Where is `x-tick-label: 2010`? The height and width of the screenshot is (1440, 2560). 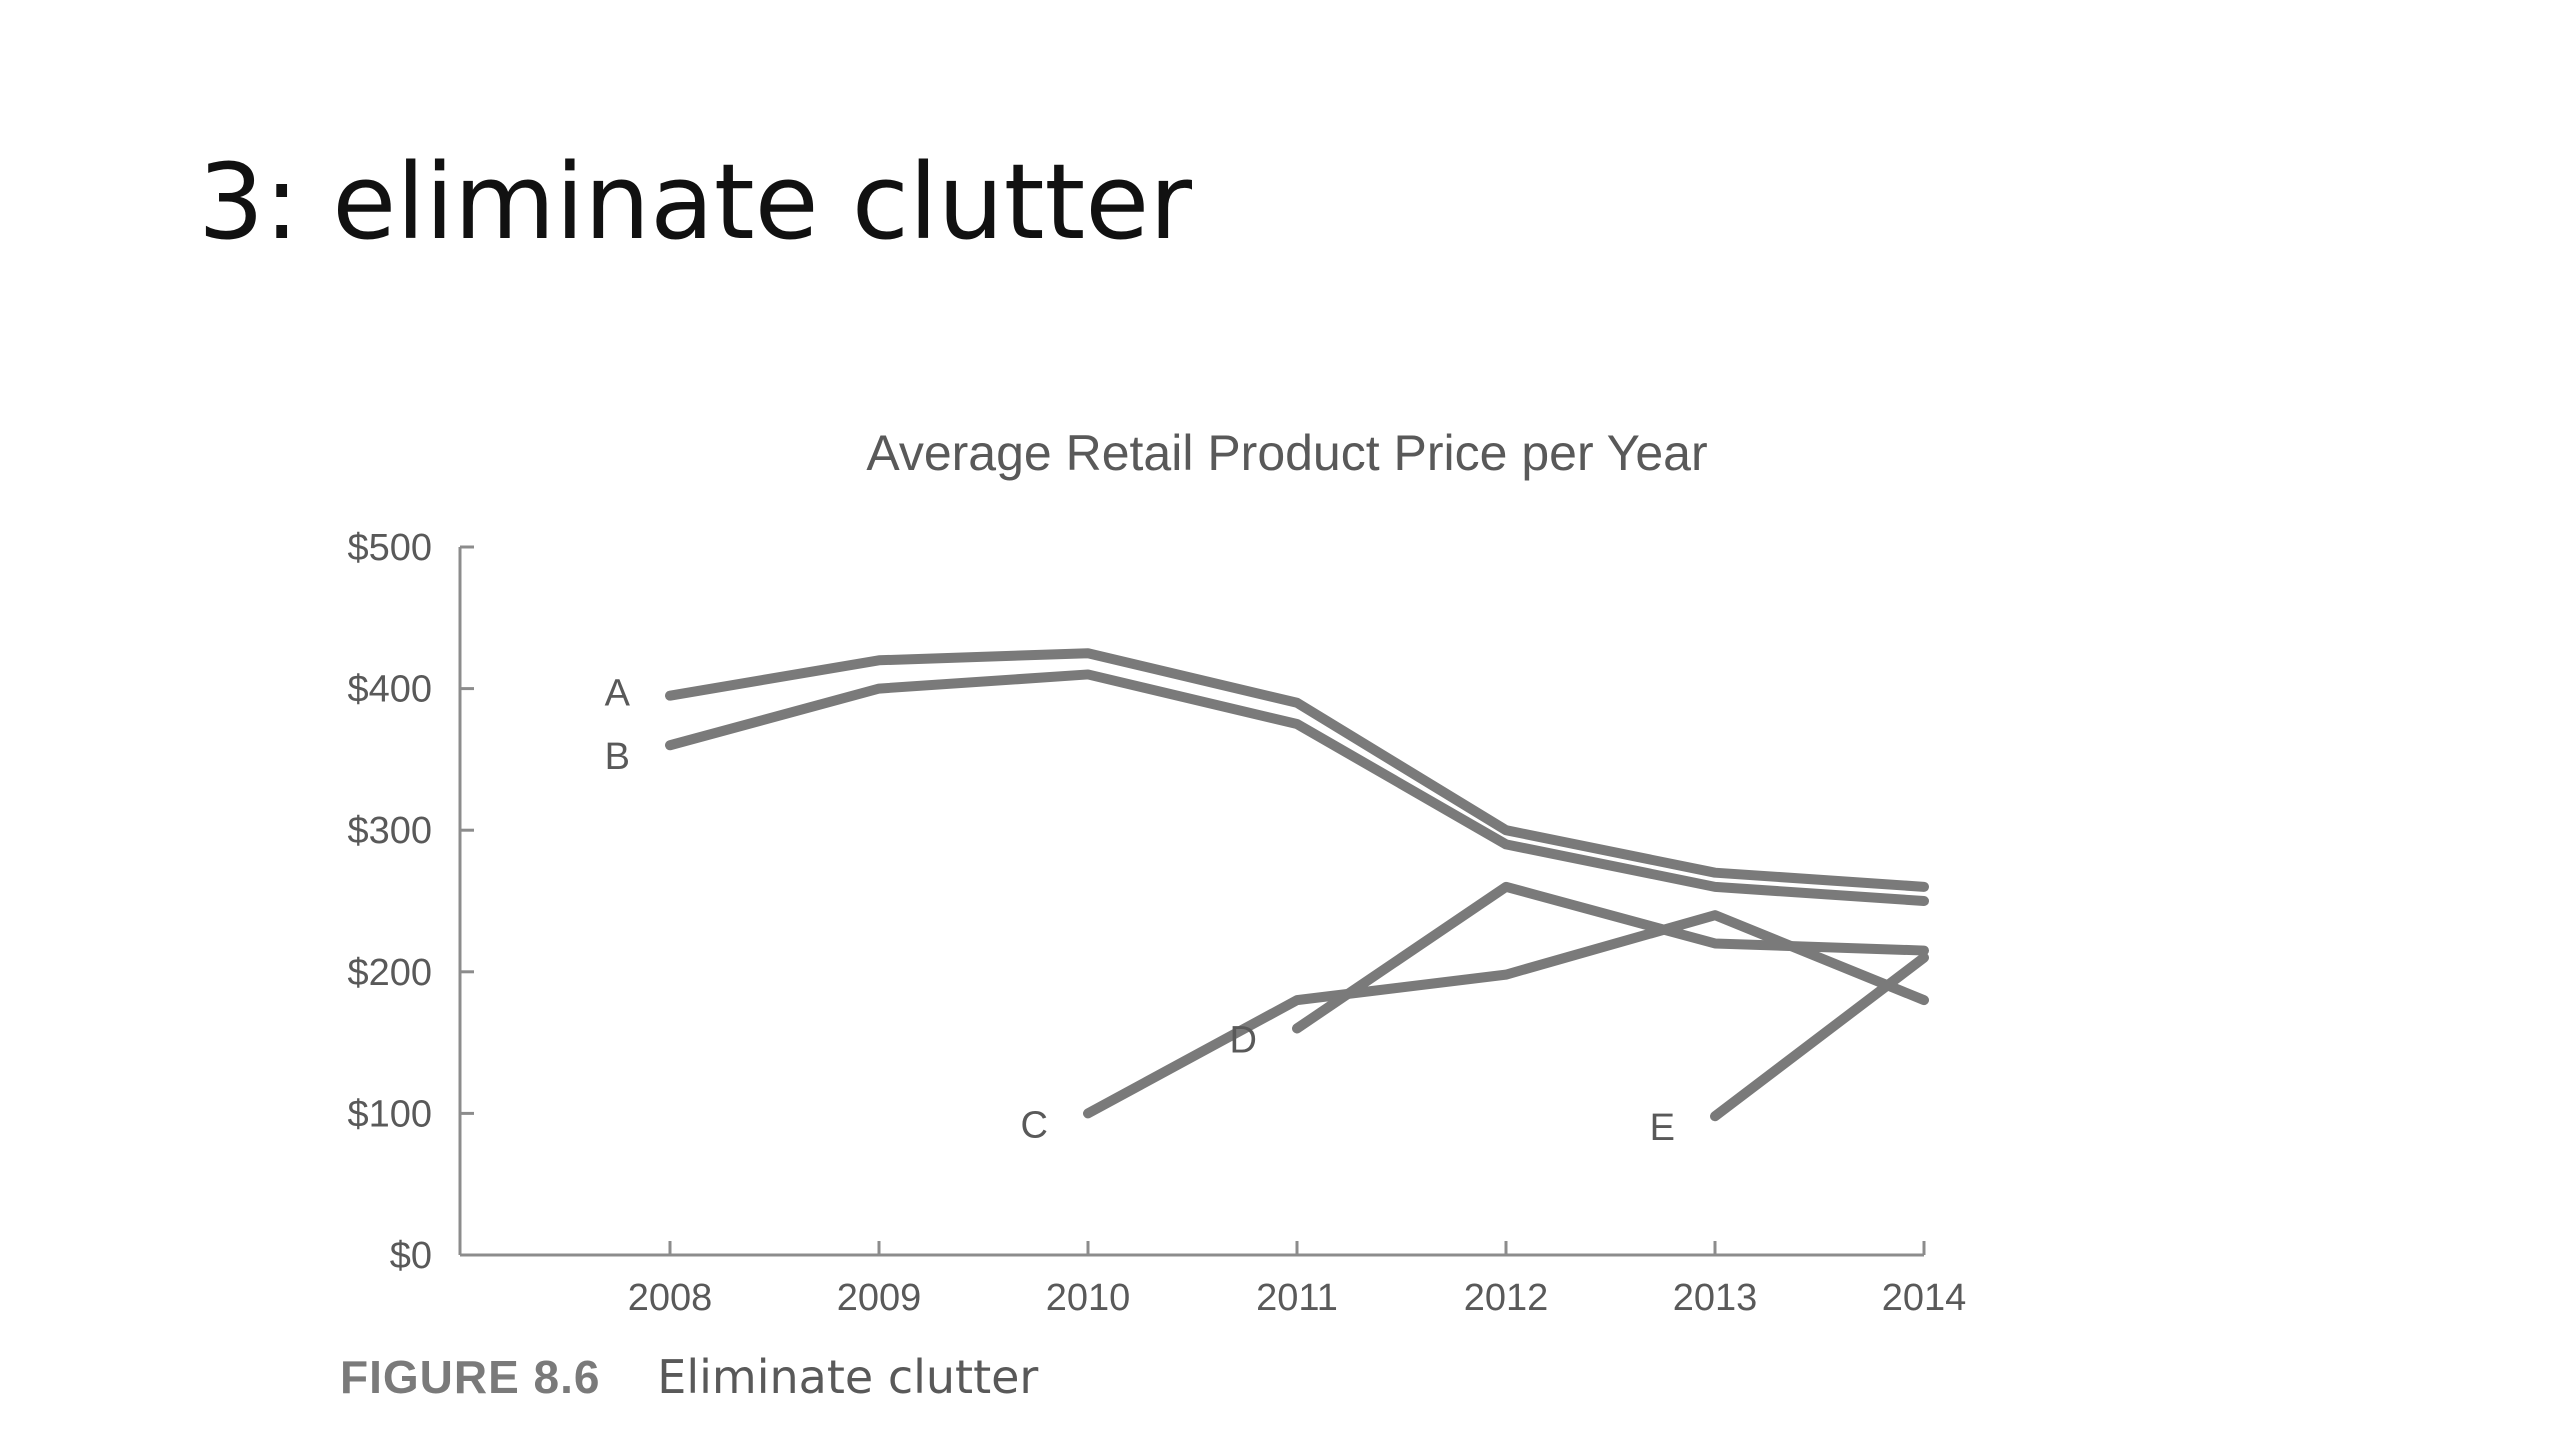
x-tick-label: 2010 is located at coordinates (1088, 1298).